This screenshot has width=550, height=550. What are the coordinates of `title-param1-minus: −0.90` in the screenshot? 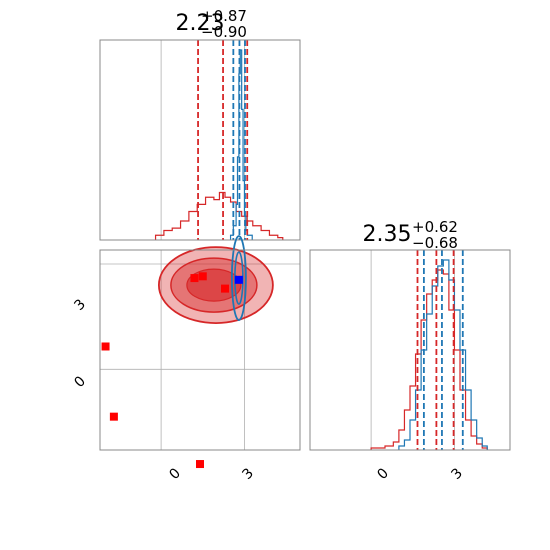 It's located at (224, 32).